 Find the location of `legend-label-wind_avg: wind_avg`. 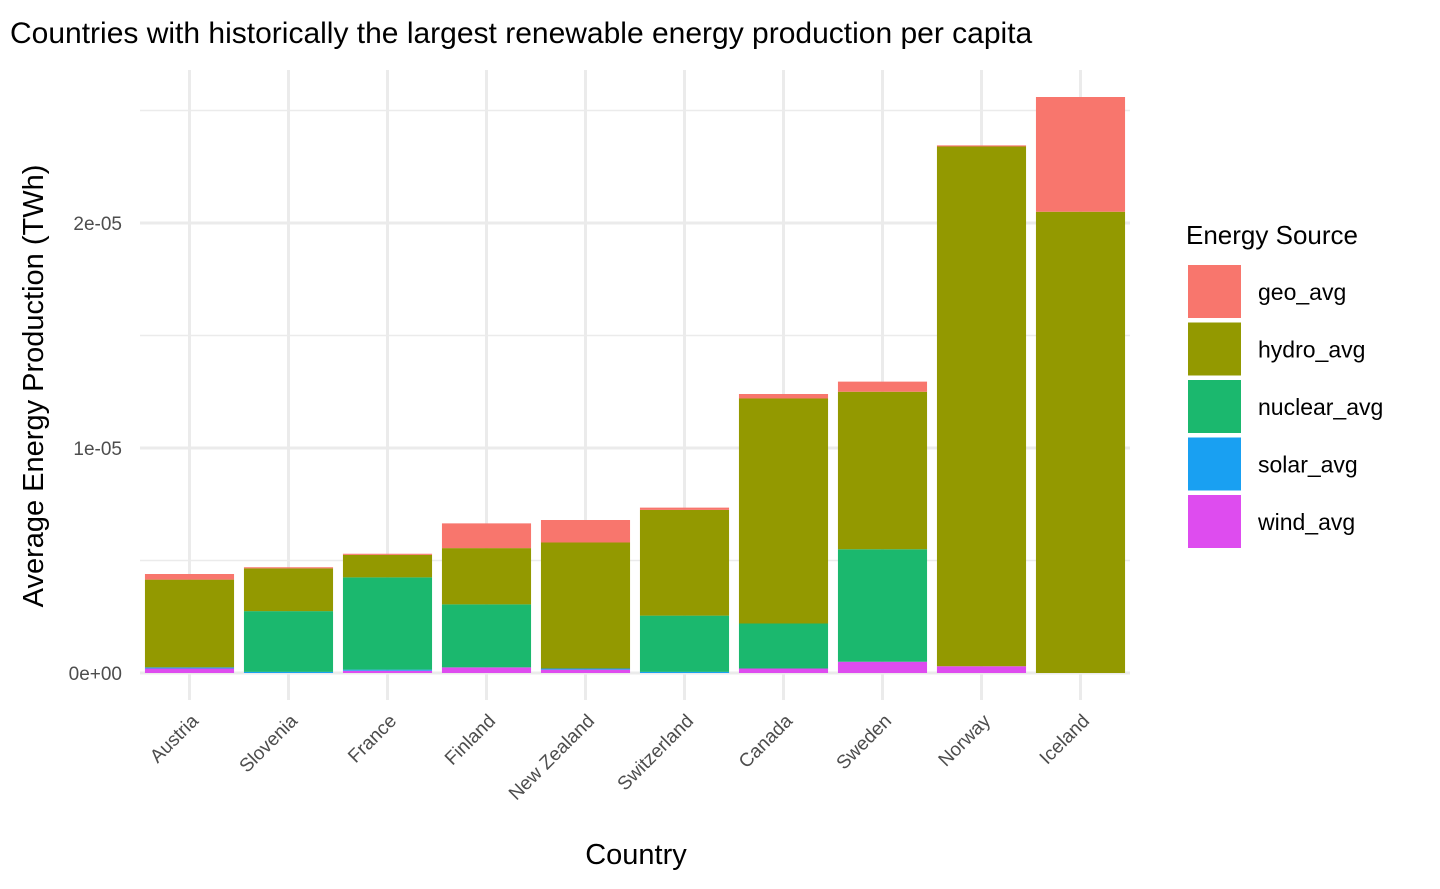

legend-label-wind_avg: wind_avg is located at coordinates (1306, 522).